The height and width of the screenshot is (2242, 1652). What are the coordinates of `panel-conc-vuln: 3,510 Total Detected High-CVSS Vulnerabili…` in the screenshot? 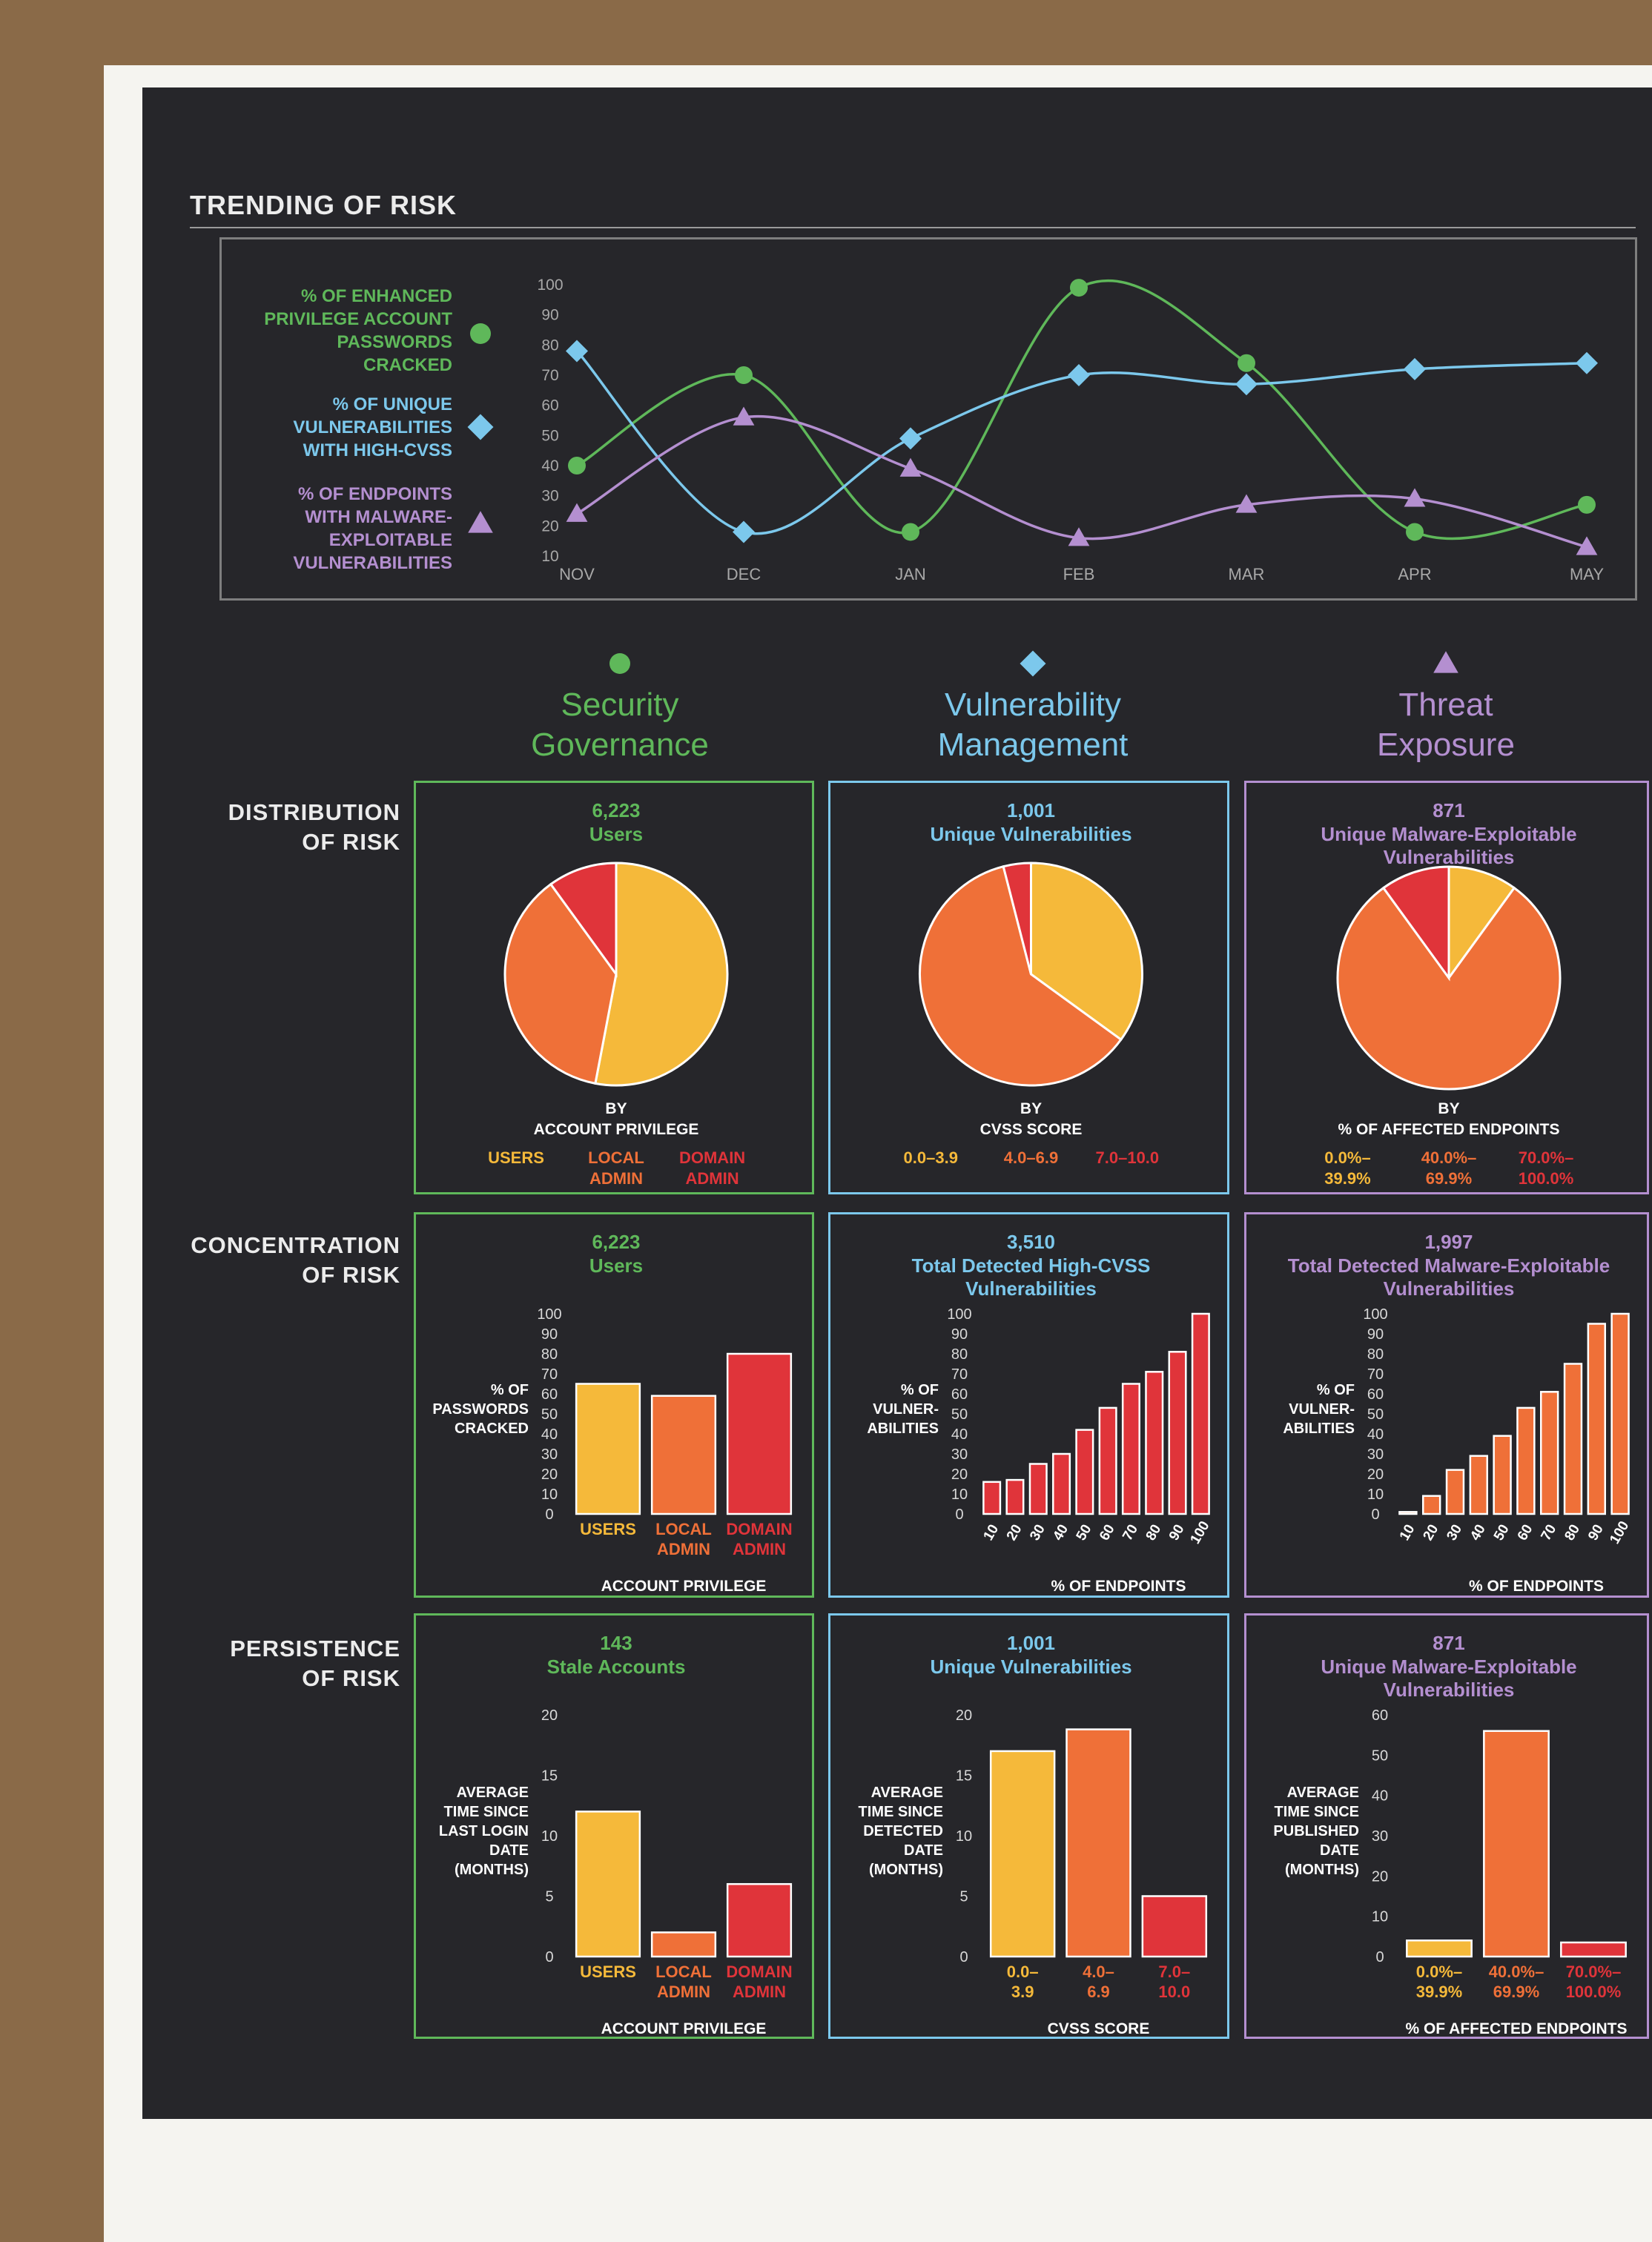 It's located at (1028, 1405).